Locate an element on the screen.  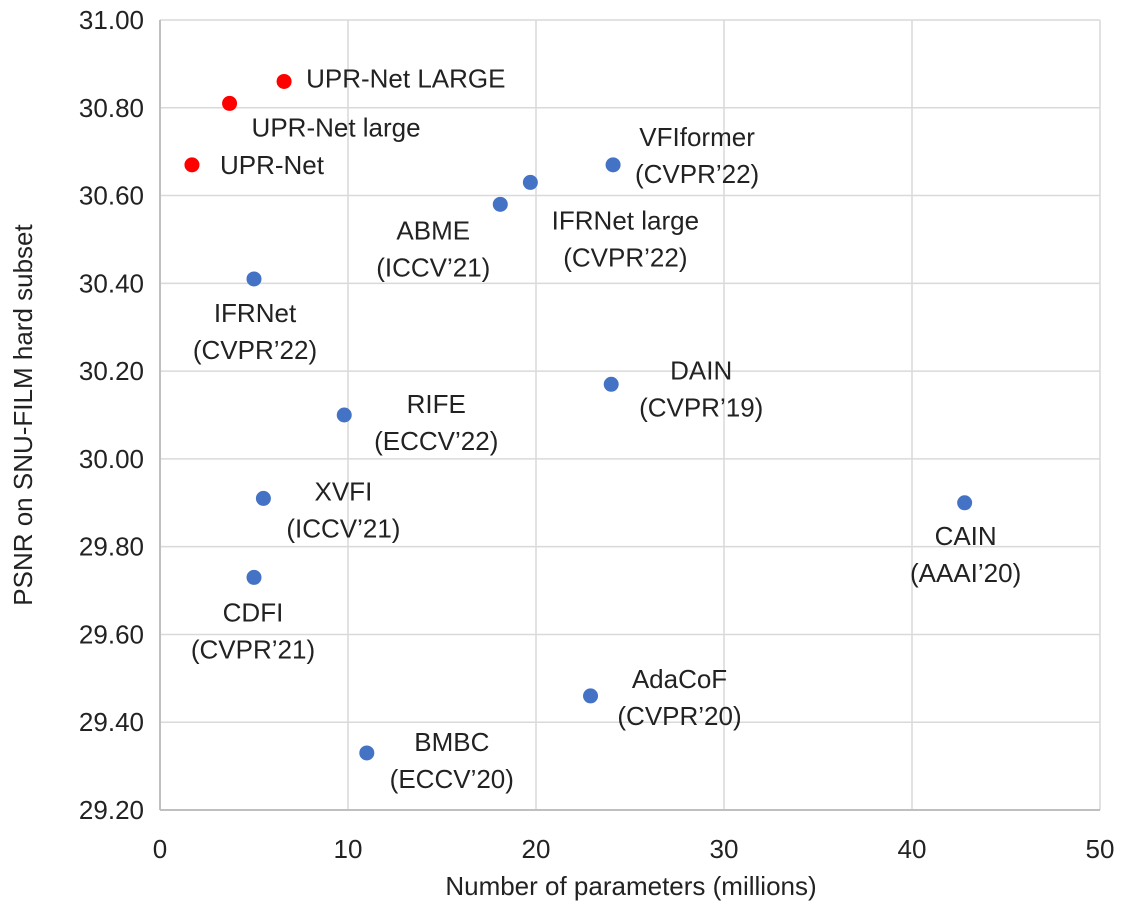
x-tick-label: 50 is located at coordinates (1100, 849).